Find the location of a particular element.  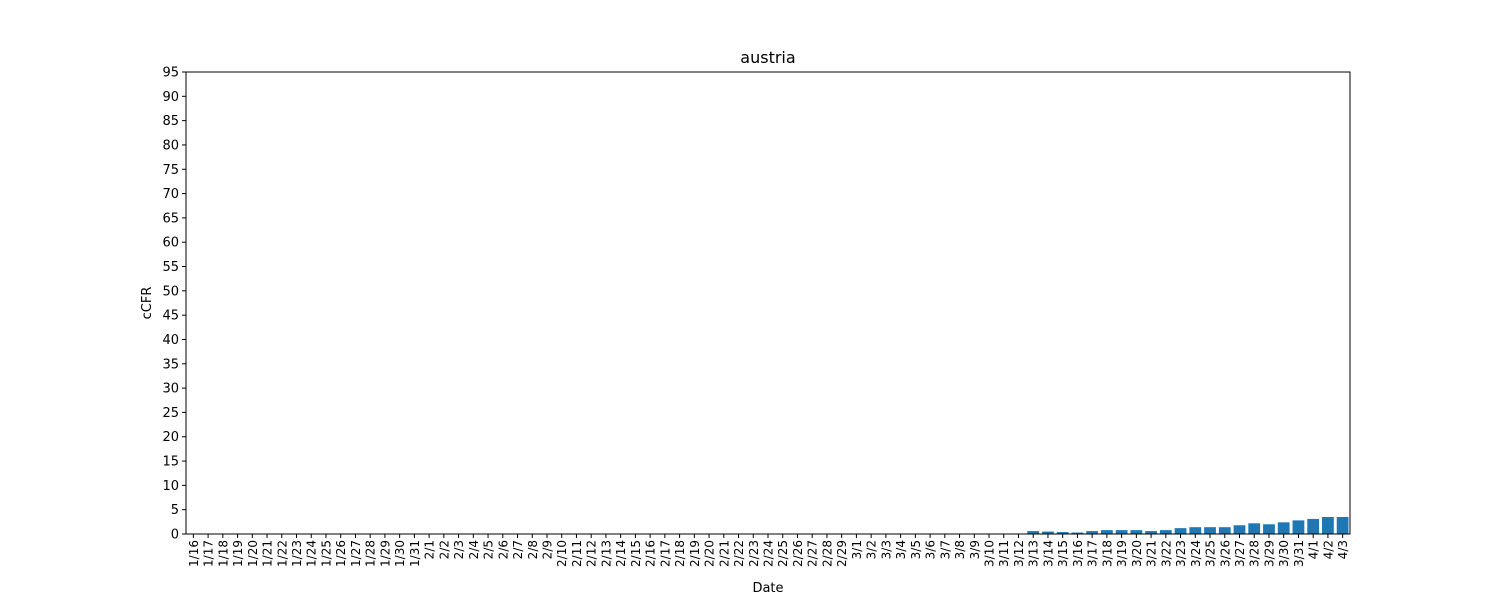

x-tick-label: 2/23 is located at coordinates (754, 553).